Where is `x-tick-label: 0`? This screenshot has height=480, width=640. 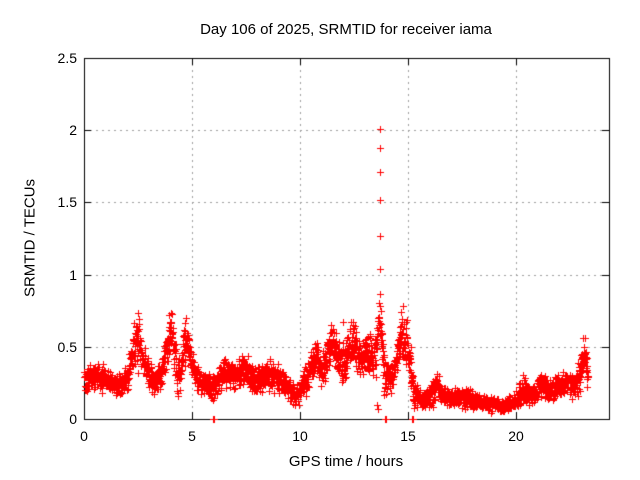
x-tick-label: 0 is located at coordinates (84, 436).